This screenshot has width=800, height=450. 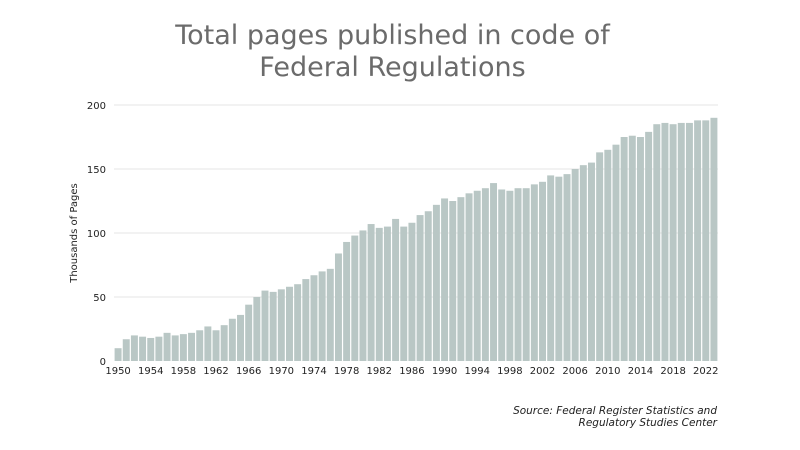 What do you see at coordinates (640, 249) in the screenshot?
I see `bar-2014` at bounding box center [640, 249].